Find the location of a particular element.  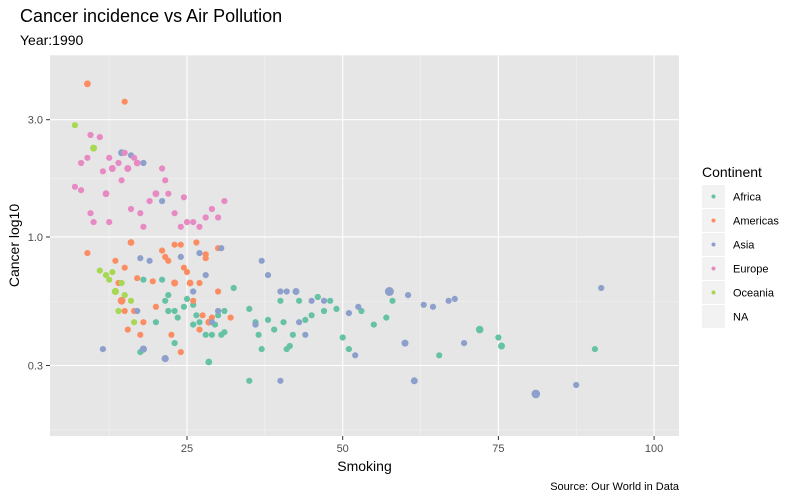

y-tick-label: 0.3 is located at coordinates (35, 367).